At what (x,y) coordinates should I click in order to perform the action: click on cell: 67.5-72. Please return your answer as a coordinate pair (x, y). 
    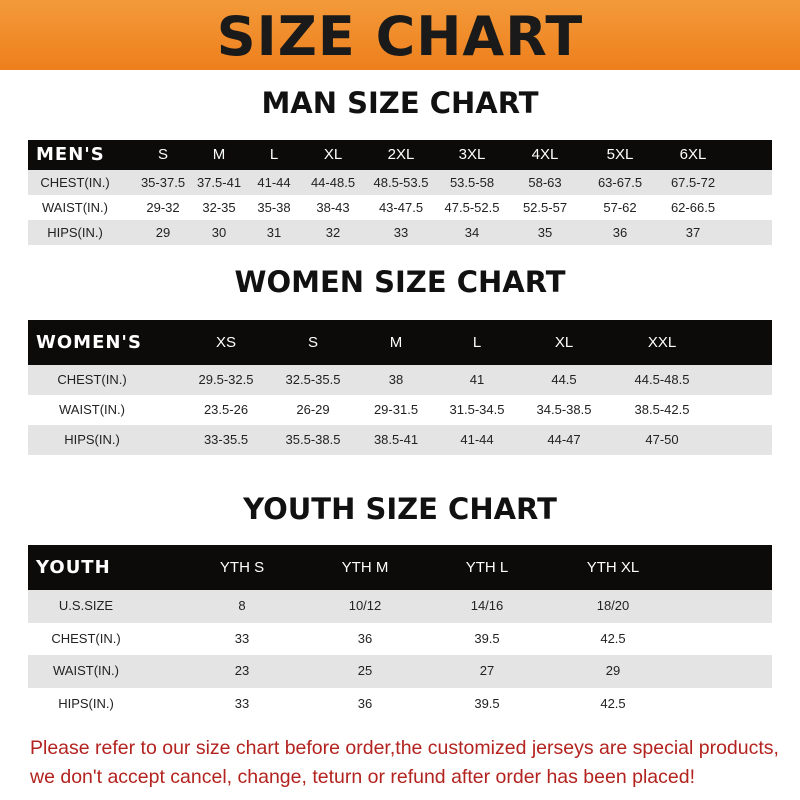
    Looking at the image, I should click on (693, 182).